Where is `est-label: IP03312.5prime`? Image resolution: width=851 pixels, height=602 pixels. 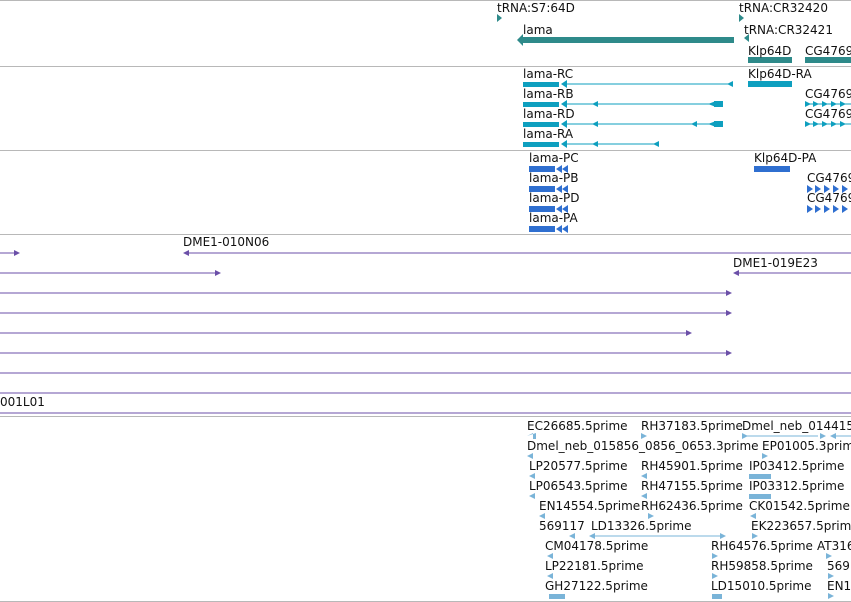
est-label: IP03312.5prime is located at coordinates (797, 486).